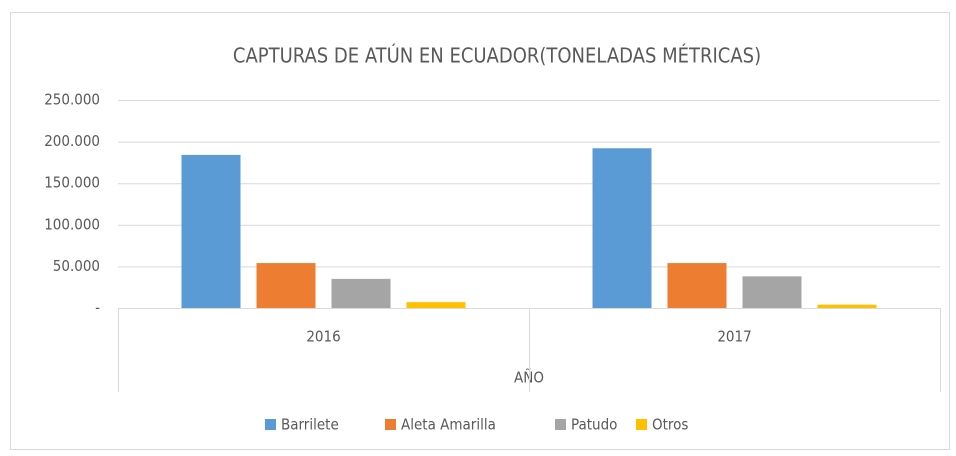 This screenshot has width=956, height=456. What do you see at coordinates (594, 425) in the screenshot?
I see `legend-label: Patudo` at bounding box center [594, 425].